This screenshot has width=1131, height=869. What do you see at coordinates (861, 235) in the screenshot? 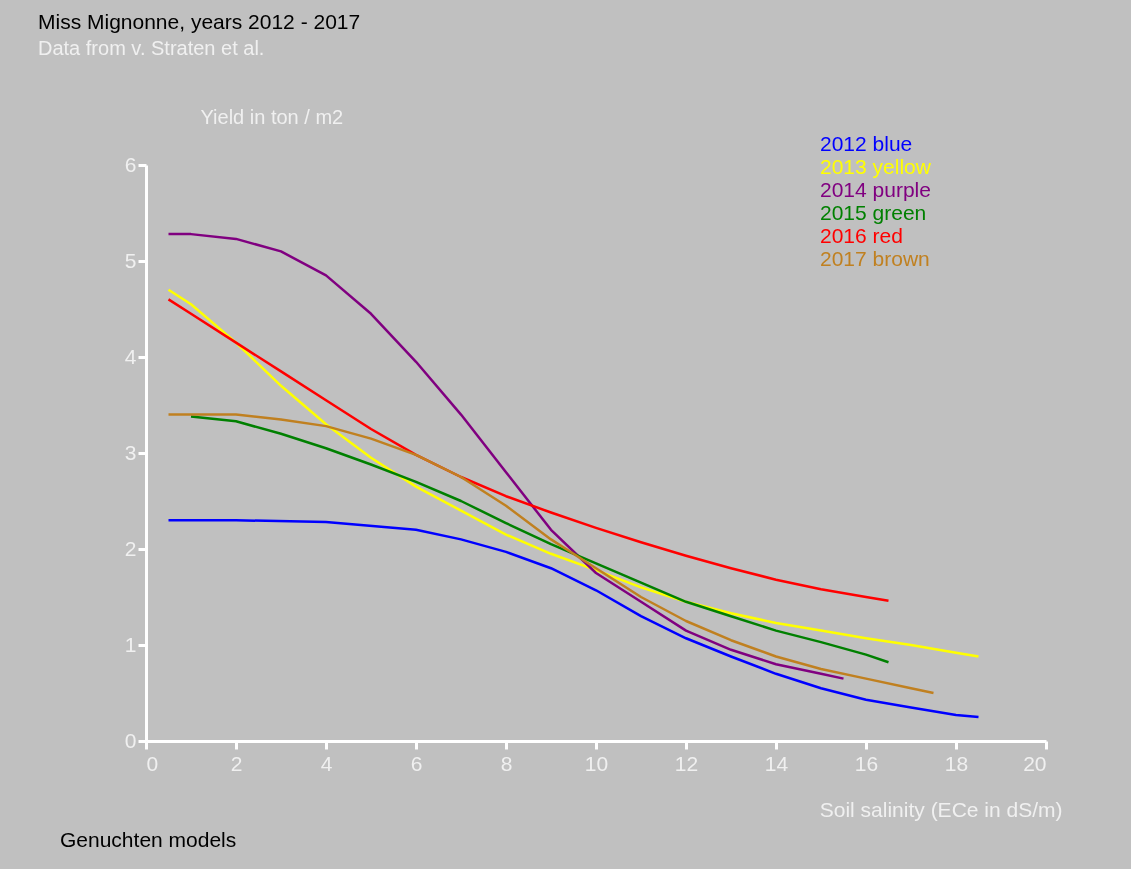
I see `text: 2016 red` at bounding box center [861, 235].